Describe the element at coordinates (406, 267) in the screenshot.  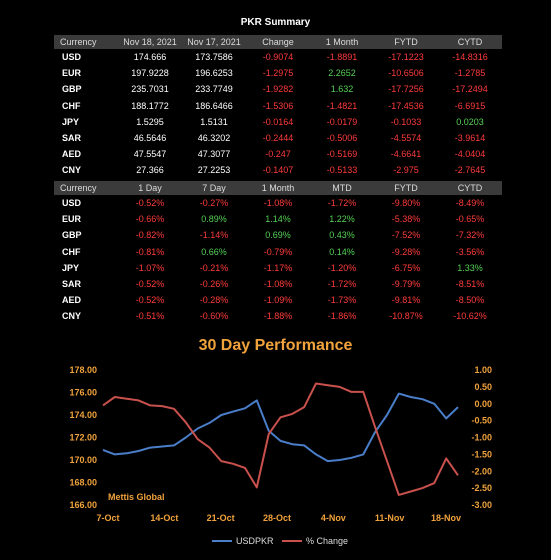
I see `table-cell: -6.75%` at that location.